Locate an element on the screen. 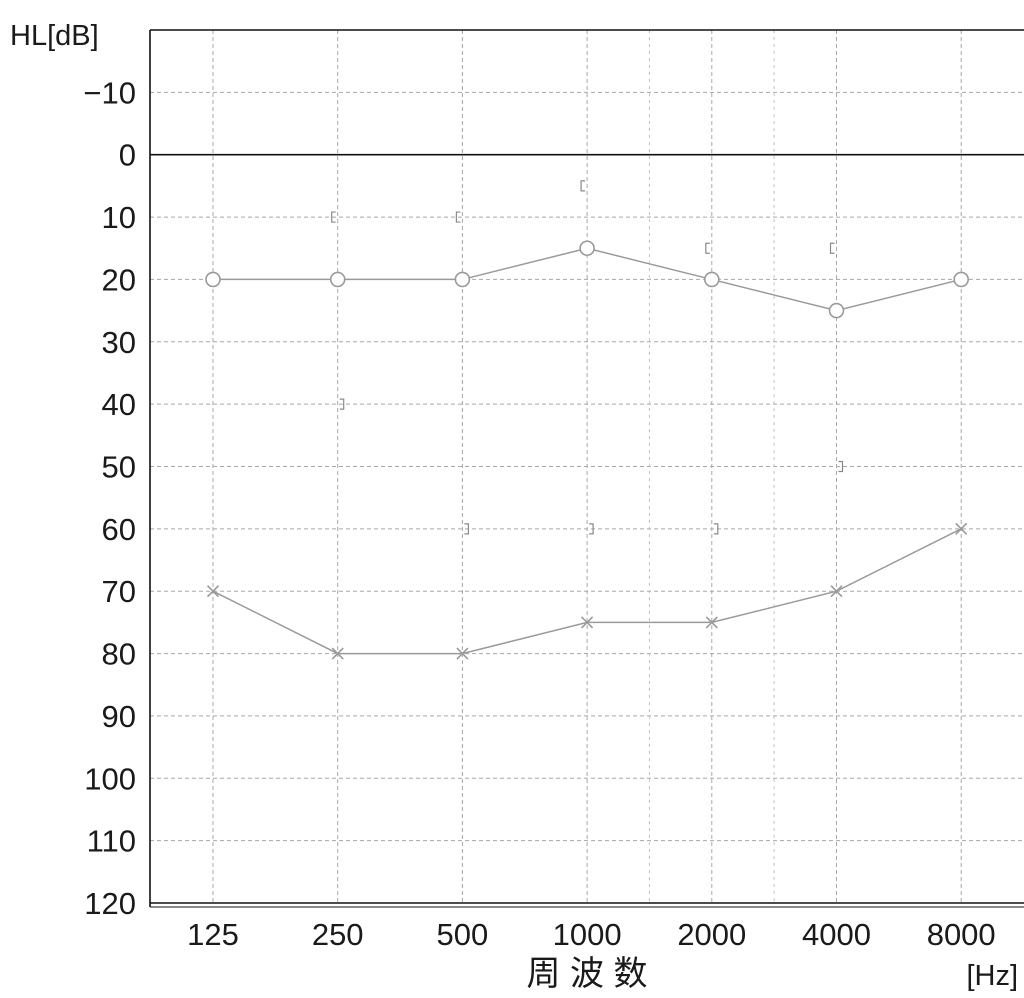  y-tick-label: 30 is located at coordinates (119, 342).